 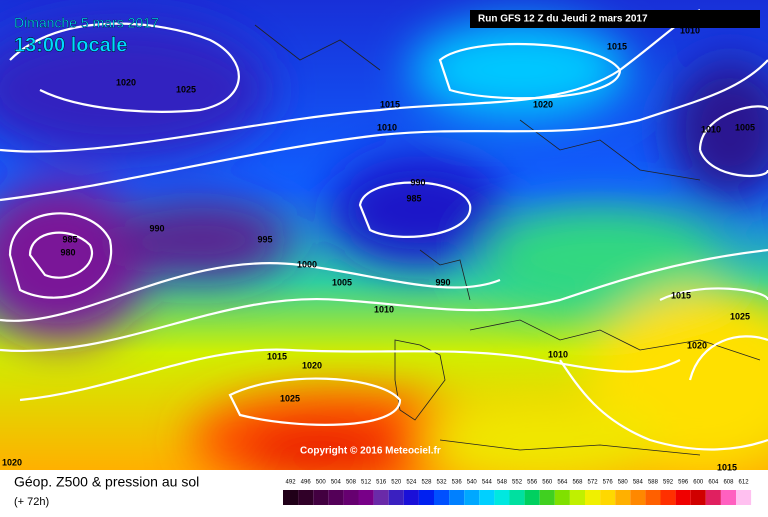 What do you see at coordinates (744, 483) in the screenshot?
I see `legend-label: 612` at bounding box center [744, 483].